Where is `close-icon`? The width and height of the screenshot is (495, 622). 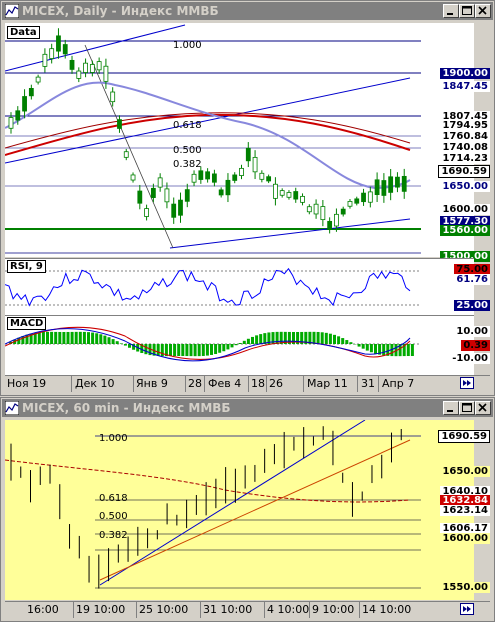 close-icon is located at coordinates (482, 10).